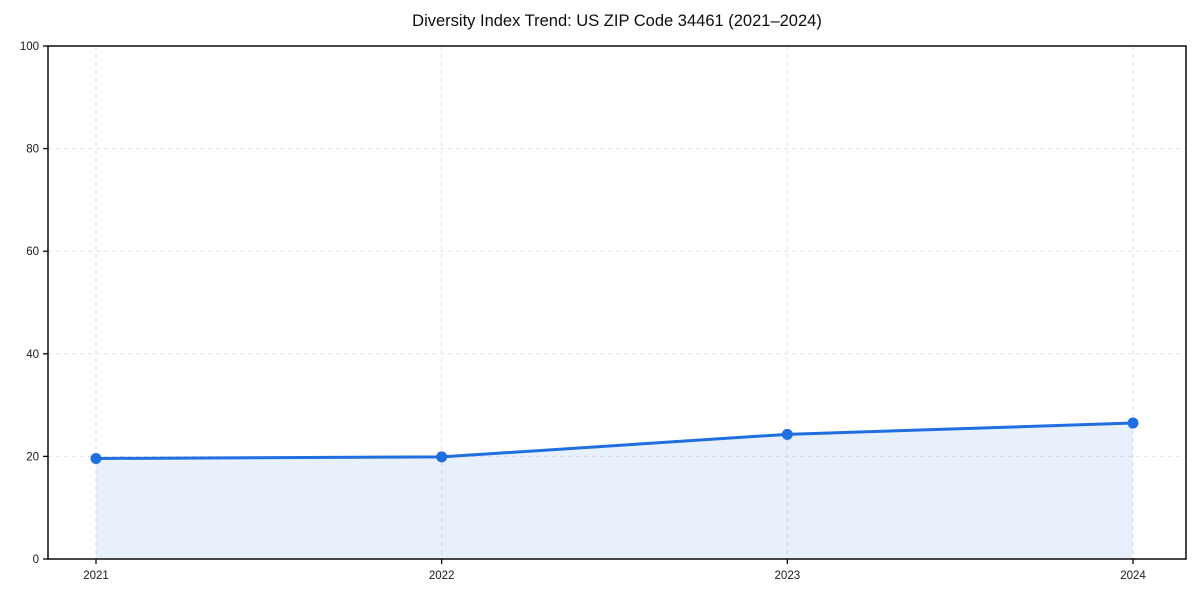 Image resolution: width=1200 pixels, height=600 pixels. I want to click on x-tick-label: 2022, so click(442, 576).